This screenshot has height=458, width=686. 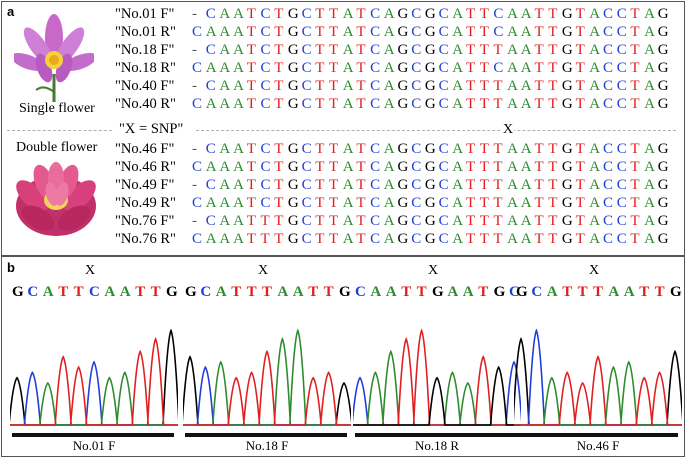 I want to click on trace-snp-marker: X, so click(x=594, y=270).